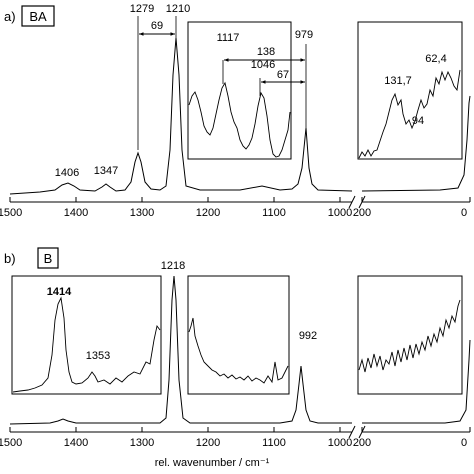 This screenshot has height=474, width=474. I want to click on panel-a-tick-label: 1300, so click(142, 213).